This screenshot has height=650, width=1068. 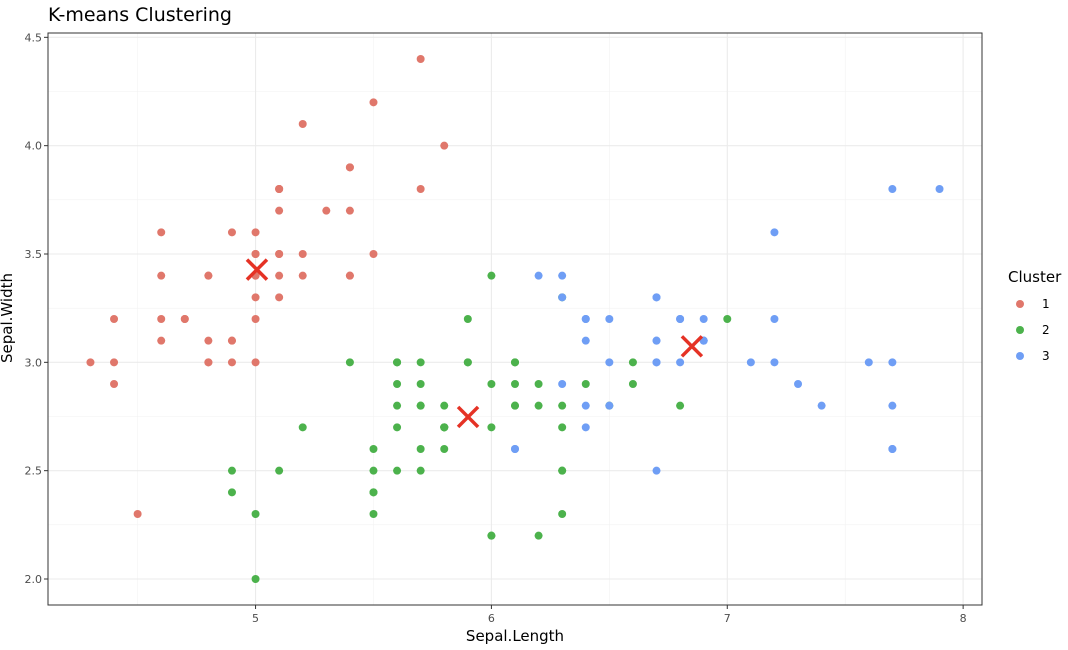 I want to click on y-tick-label: 2.5, so click(x=34, y=471).